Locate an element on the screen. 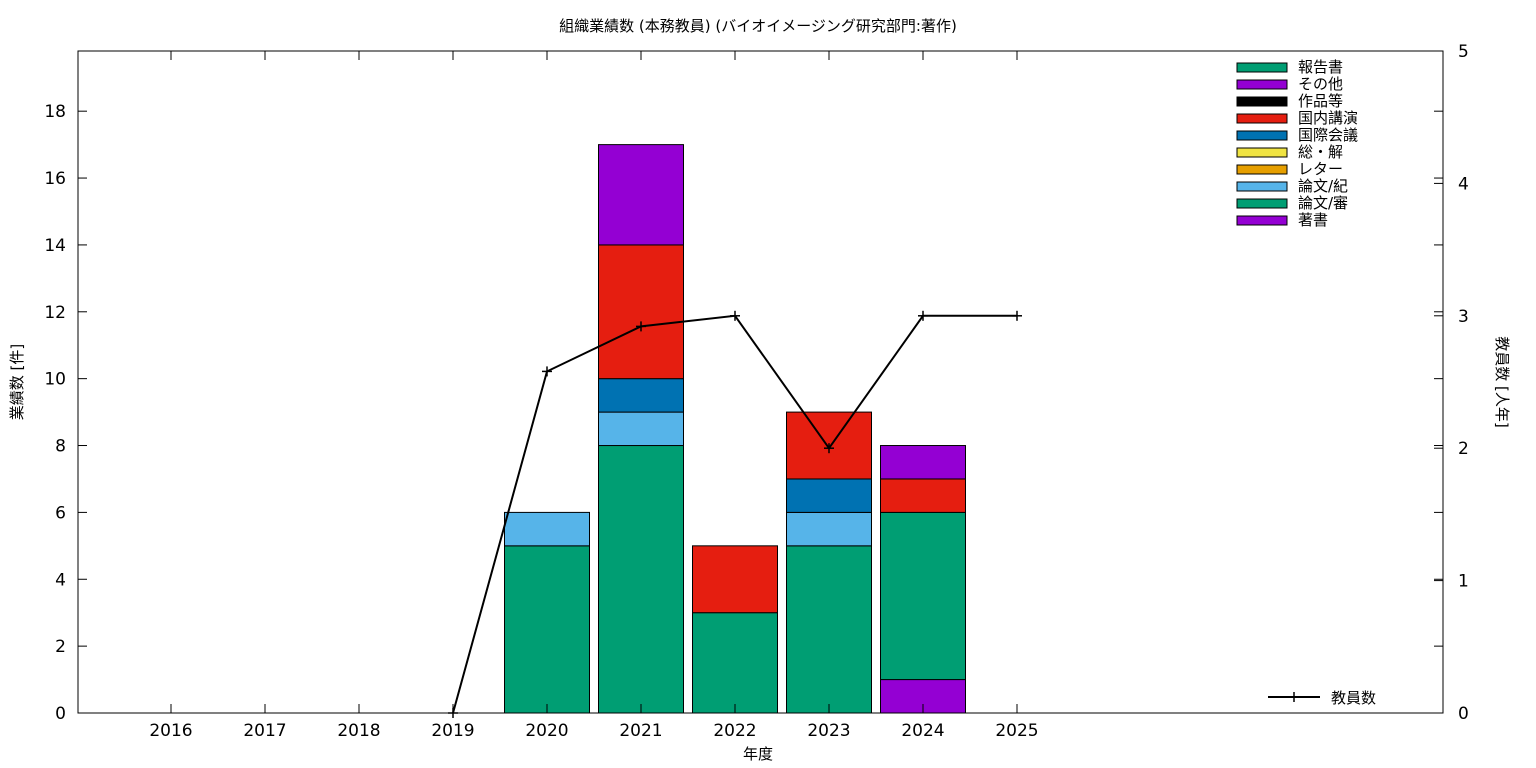 Image resolution: width=1536 pixels, height=768 pixels. y2-tick-label: 2 is located at coordinates (1463, 449).